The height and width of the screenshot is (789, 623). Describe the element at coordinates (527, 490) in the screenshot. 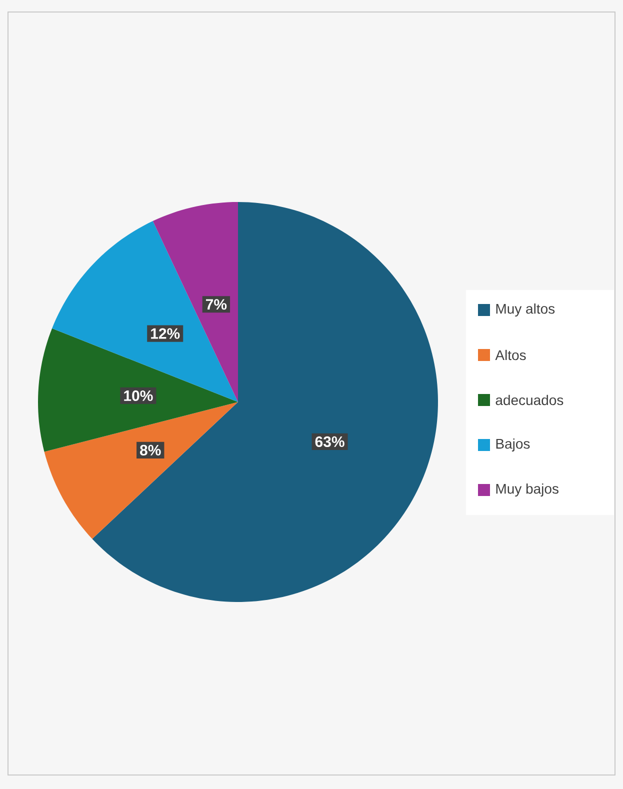

I see `legend-label: Muy bajos` at that location.